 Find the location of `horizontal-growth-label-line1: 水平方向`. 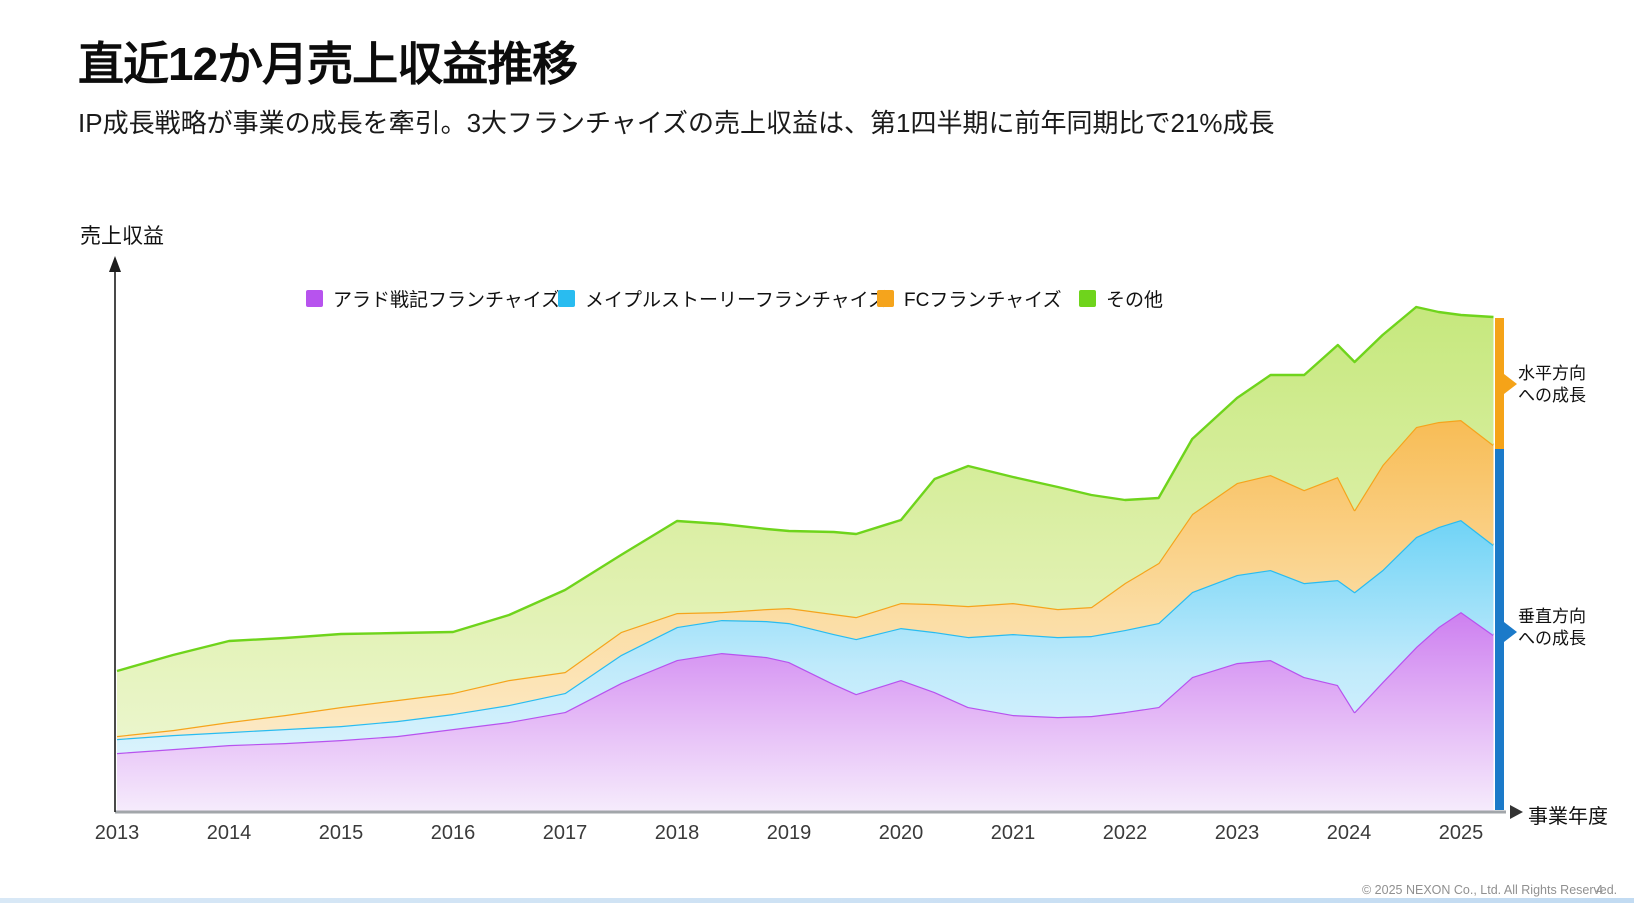

horizontal-growth-label-line1: 水平方向 is located at coordinates (1552, 373).